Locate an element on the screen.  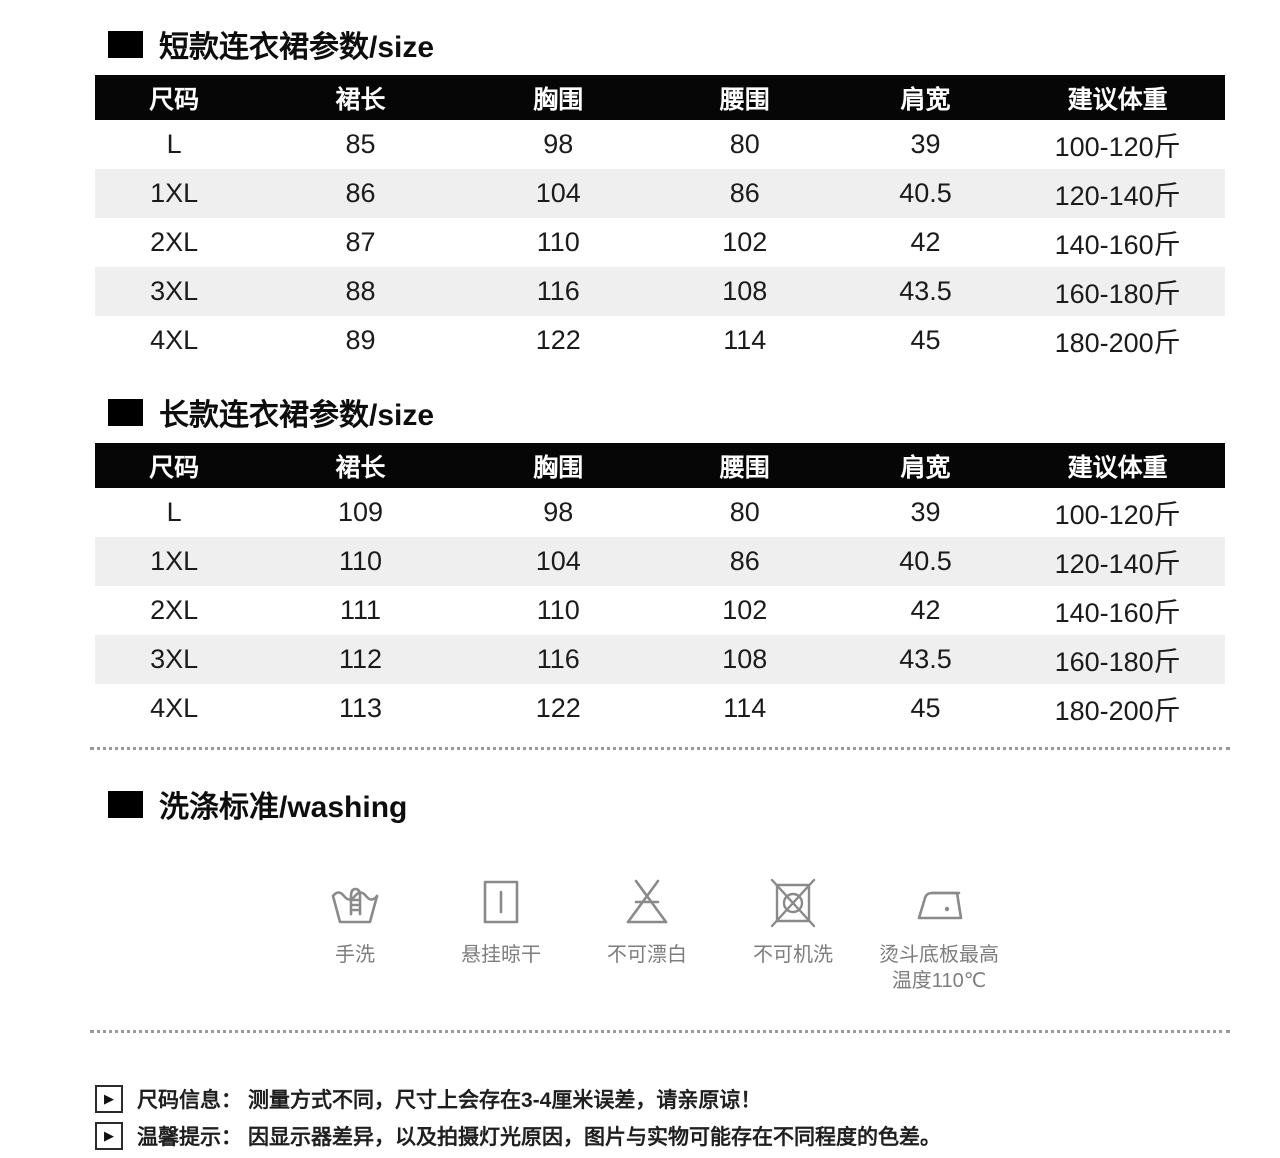
table-row: 4XL 113 122 114 45 180-200斤 is located at coordinates (660, 708).